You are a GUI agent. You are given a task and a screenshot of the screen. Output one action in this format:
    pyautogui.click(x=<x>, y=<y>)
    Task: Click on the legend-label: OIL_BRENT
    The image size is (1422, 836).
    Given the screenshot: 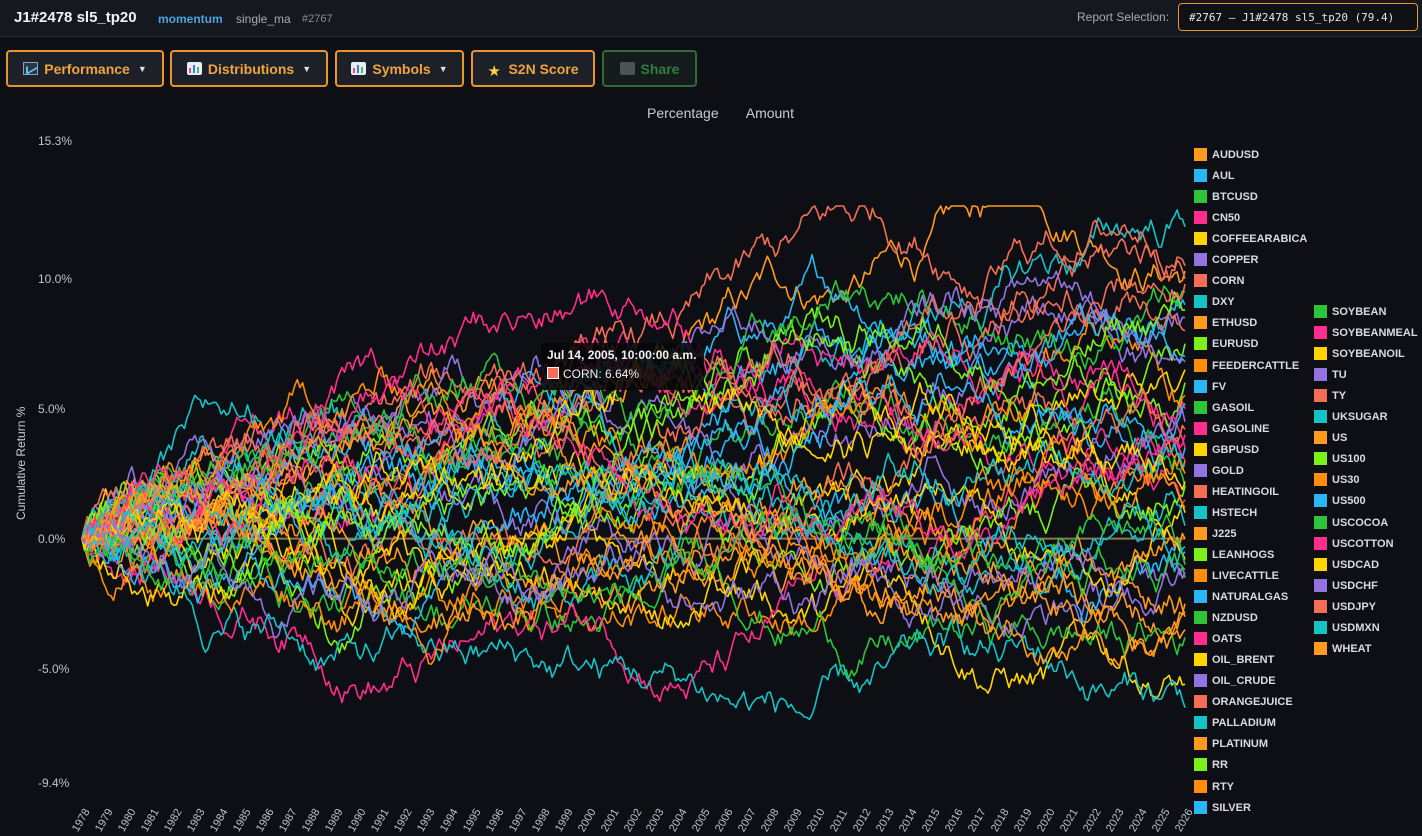 What is the action you would take?
    pyautogui.click(x=1243, y=660)
    